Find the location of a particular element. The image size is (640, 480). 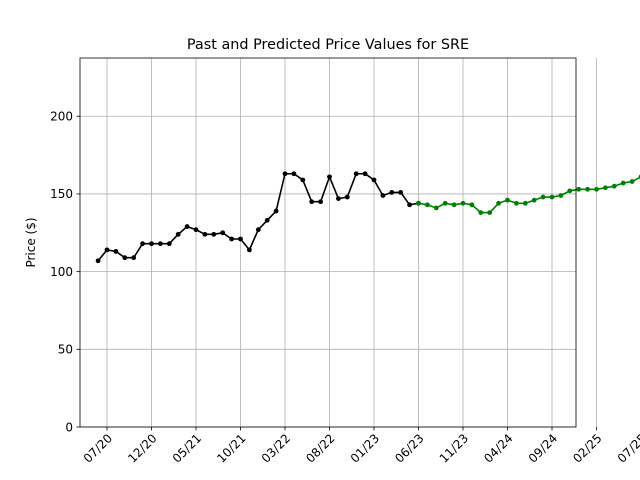

y-axis: 0 50 100 150 200 is located at coordinates (65, 272).